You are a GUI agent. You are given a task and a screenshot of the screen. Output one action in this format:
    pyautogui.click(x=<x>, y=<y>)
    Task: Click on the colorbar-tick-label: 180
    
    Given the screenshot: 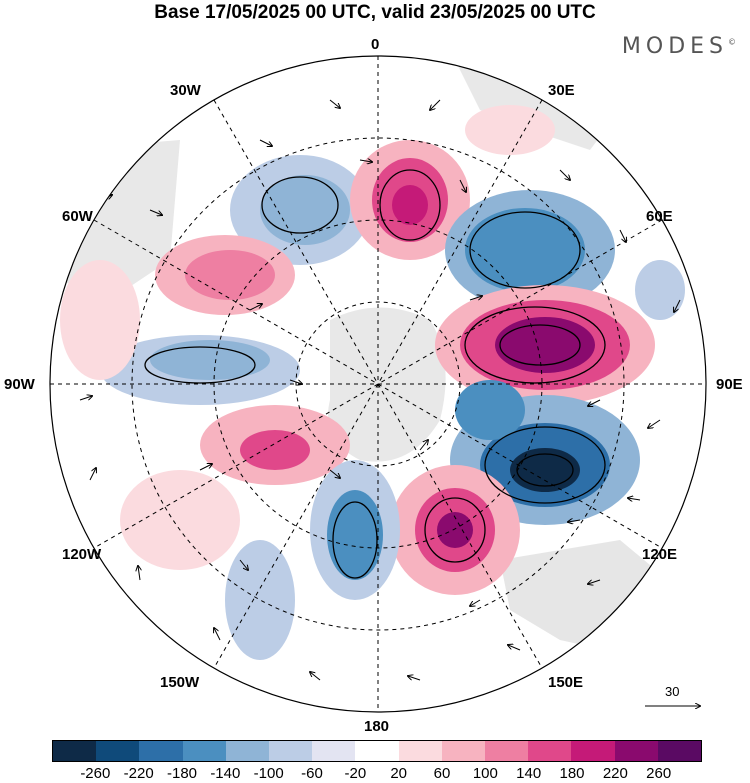 What is the action you would take?
    pyautogui.click(x=572, y=773)
    